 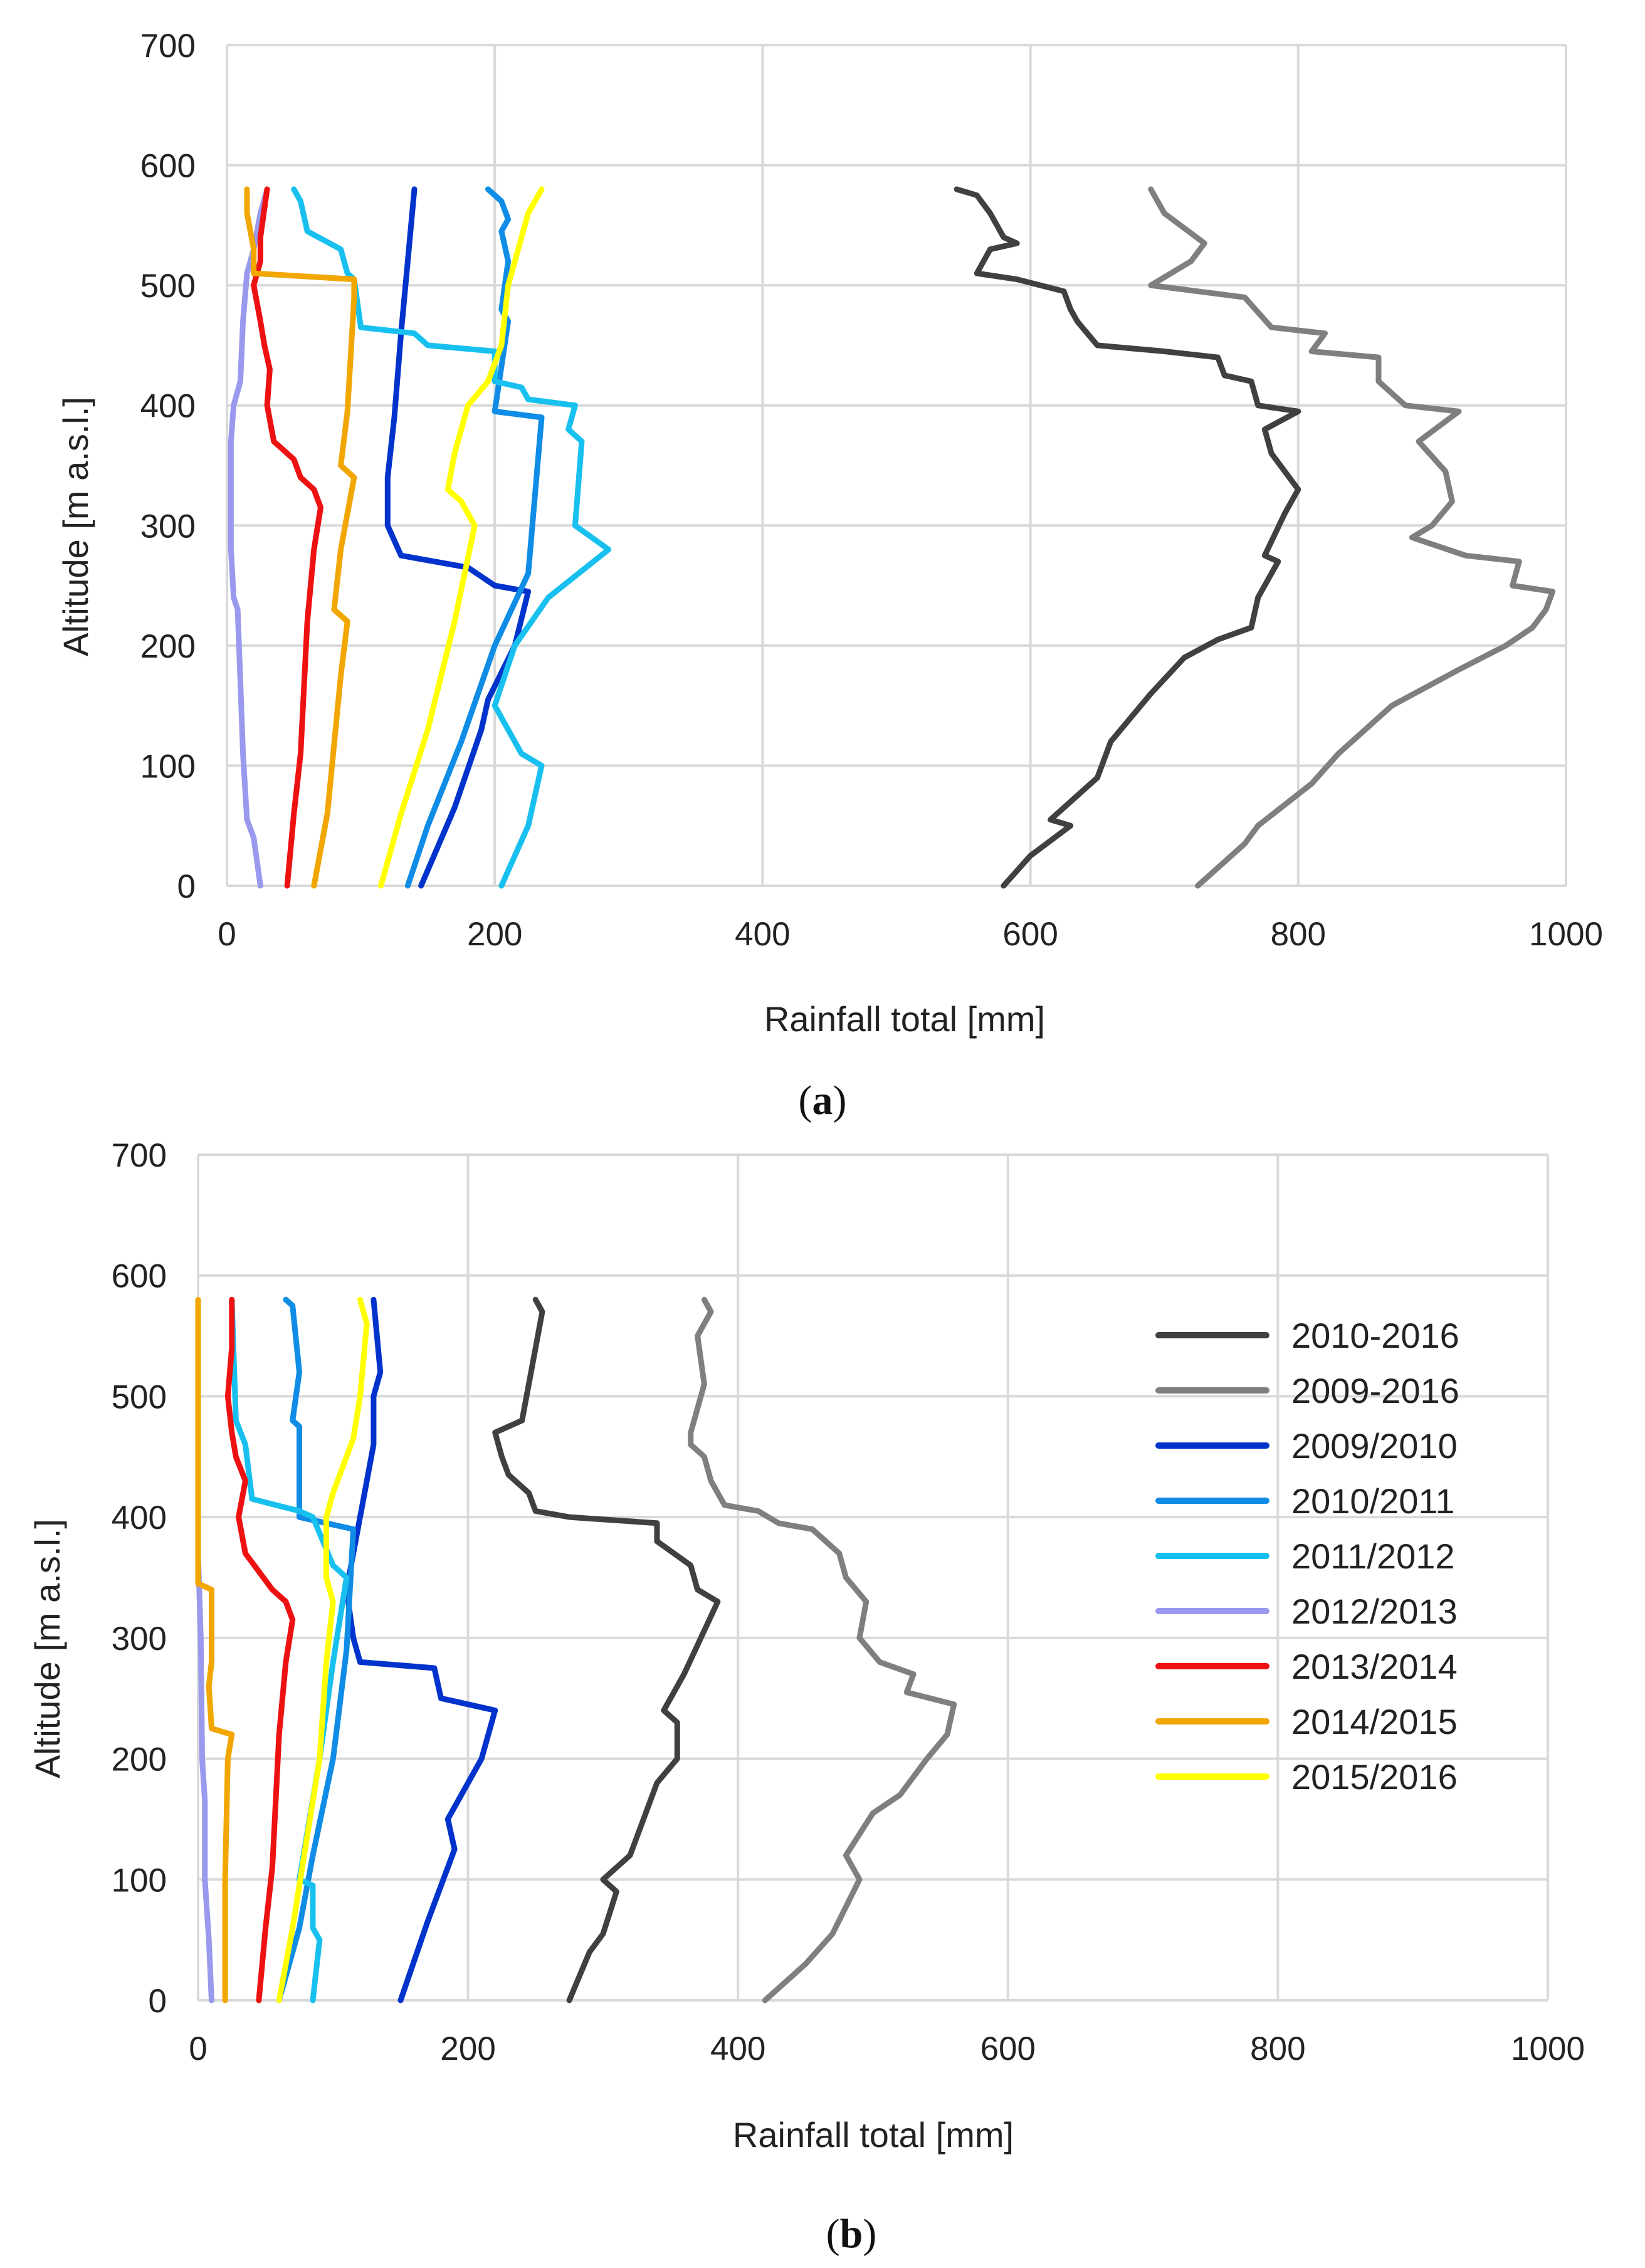 I want to click on legend-item: 2013/2014, so click(x=1307, y=1667).